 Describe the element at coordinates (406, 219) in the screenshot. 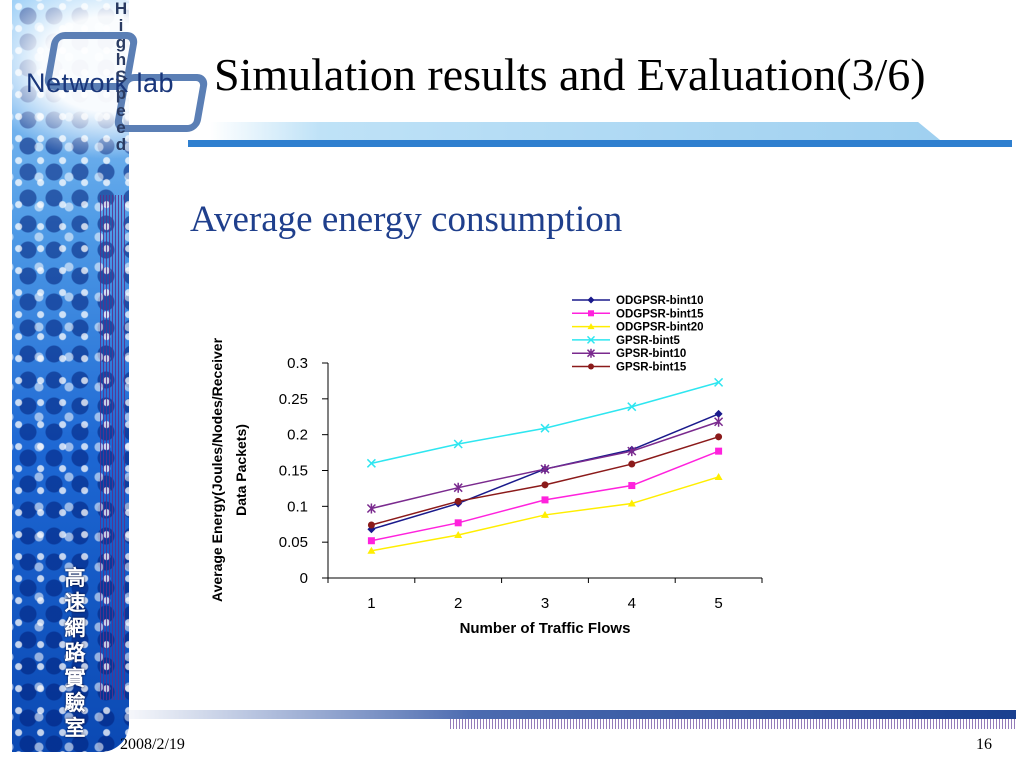

I see `slide-subtitle: Average energy consumption` at that location.